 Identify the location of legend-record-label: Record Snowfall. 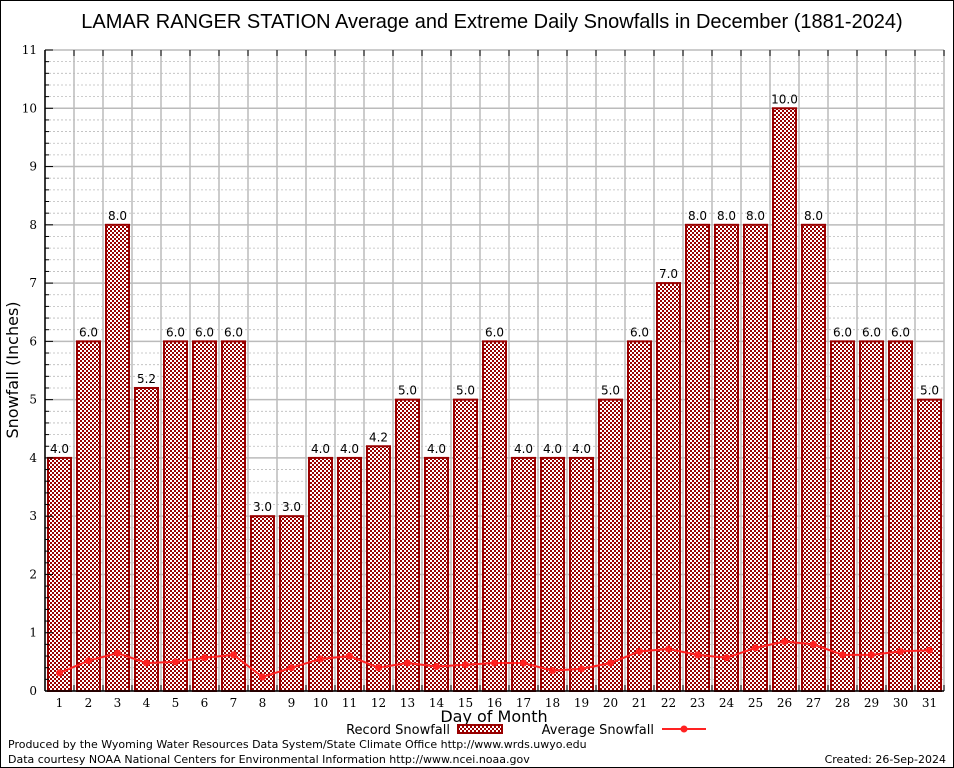
(398, 730).